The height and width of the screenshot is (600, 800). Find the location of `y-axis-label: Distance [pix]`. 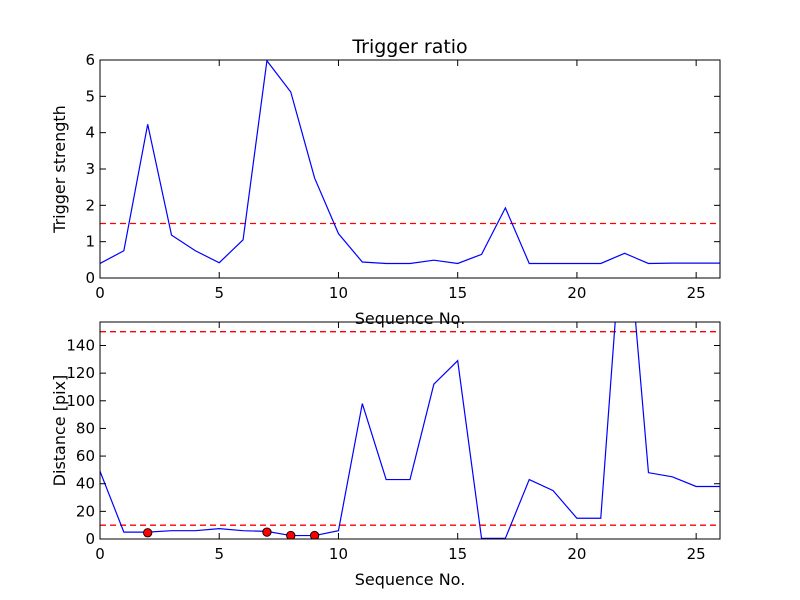

y-axis-label: Distance [pix] is located at coordinates (59, 431).